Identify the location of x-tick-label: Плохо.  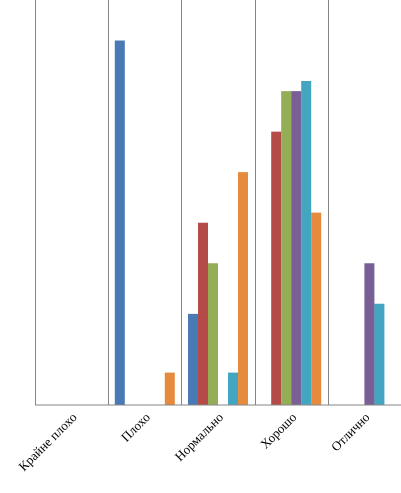
(135, 427).